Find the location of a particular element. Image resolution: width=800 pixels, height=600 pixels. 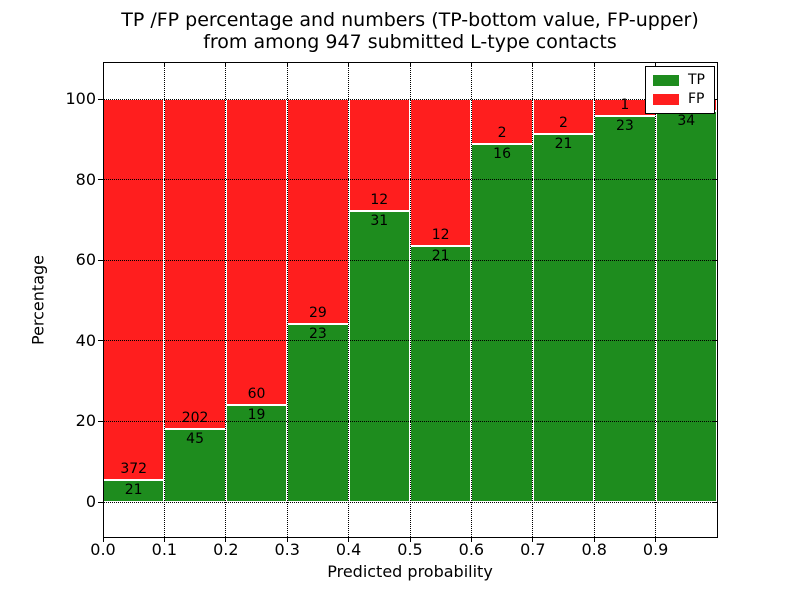

chart-title-line2: from among 947 submitted L-type contacts is located at coordinates (410, 42).